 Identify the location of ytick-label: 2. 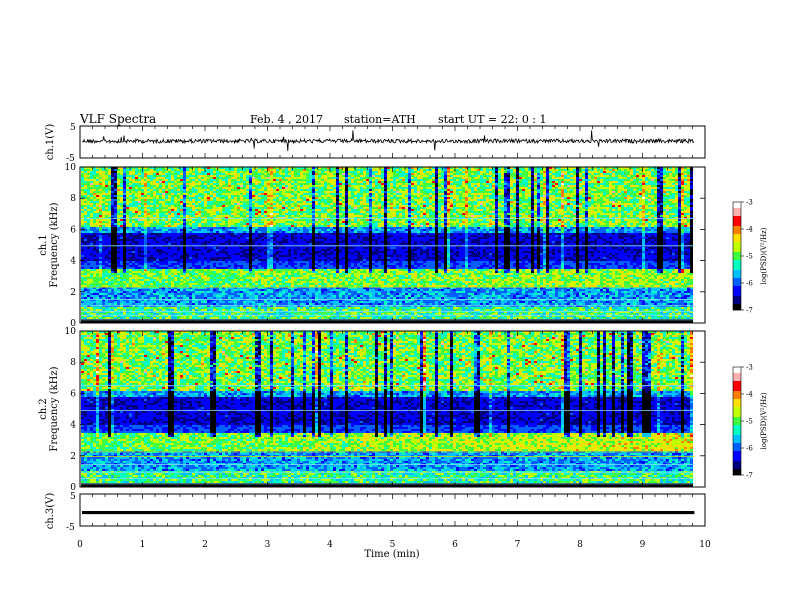
(73, 457).